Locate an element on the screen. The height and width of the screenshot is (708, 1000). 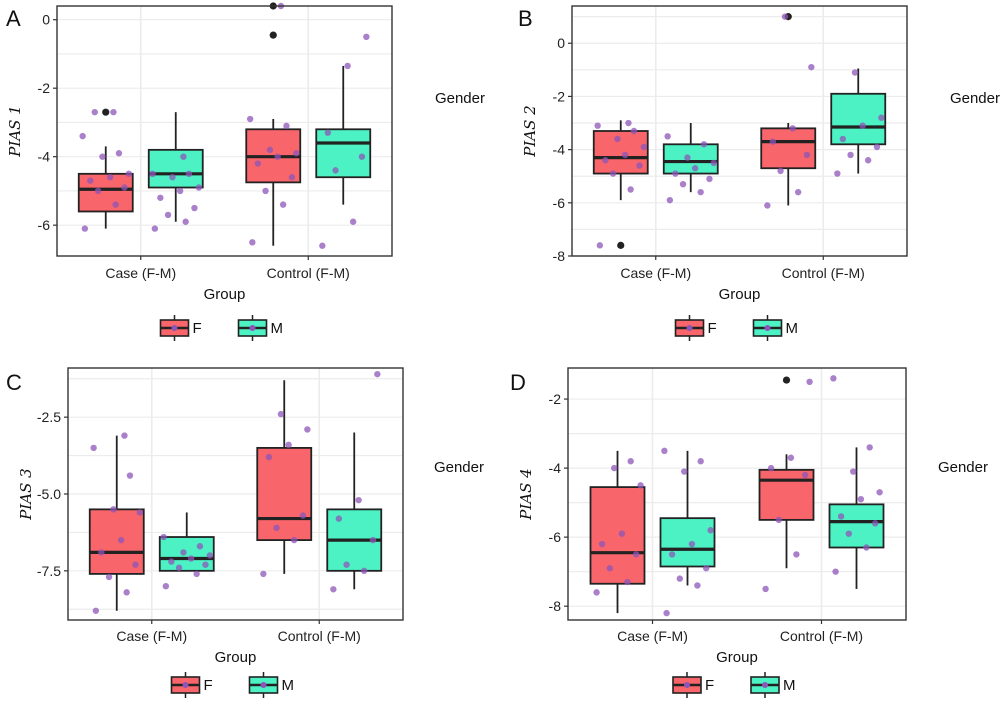
y-axis-title: PIAS 4 is located at coordinates (526, 494).